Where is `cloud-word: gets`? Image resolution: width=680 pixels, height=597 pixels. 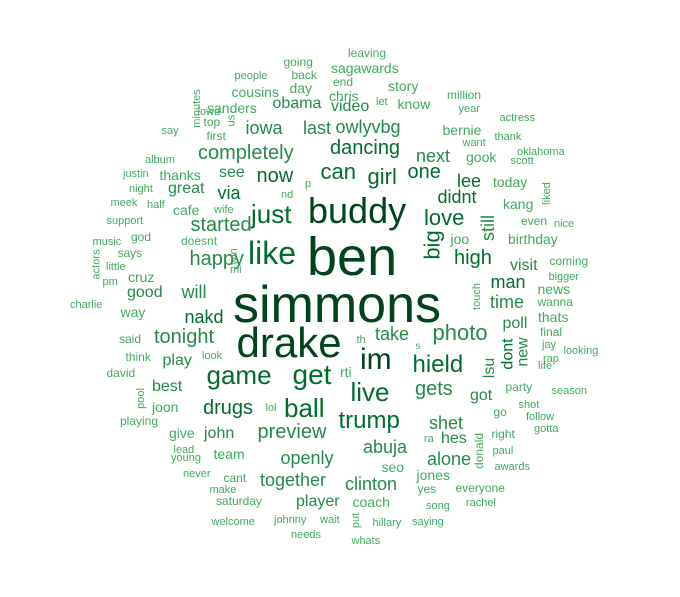 cloud-word: gets is located at coordinates (434, 389).